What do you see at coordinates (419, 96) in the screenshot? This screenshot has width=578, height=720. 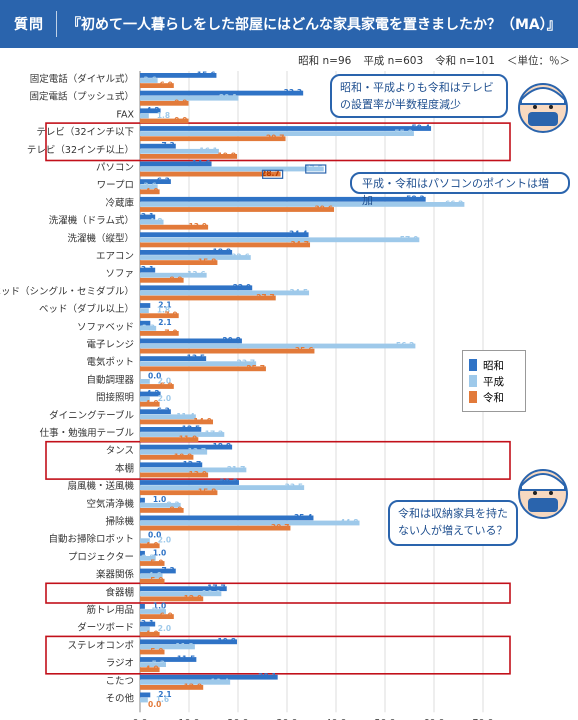 I see `callout-tv: 昭和・平成よりも令和はテレビの設置率が半数程度減少` at bounding box center [419, 96].